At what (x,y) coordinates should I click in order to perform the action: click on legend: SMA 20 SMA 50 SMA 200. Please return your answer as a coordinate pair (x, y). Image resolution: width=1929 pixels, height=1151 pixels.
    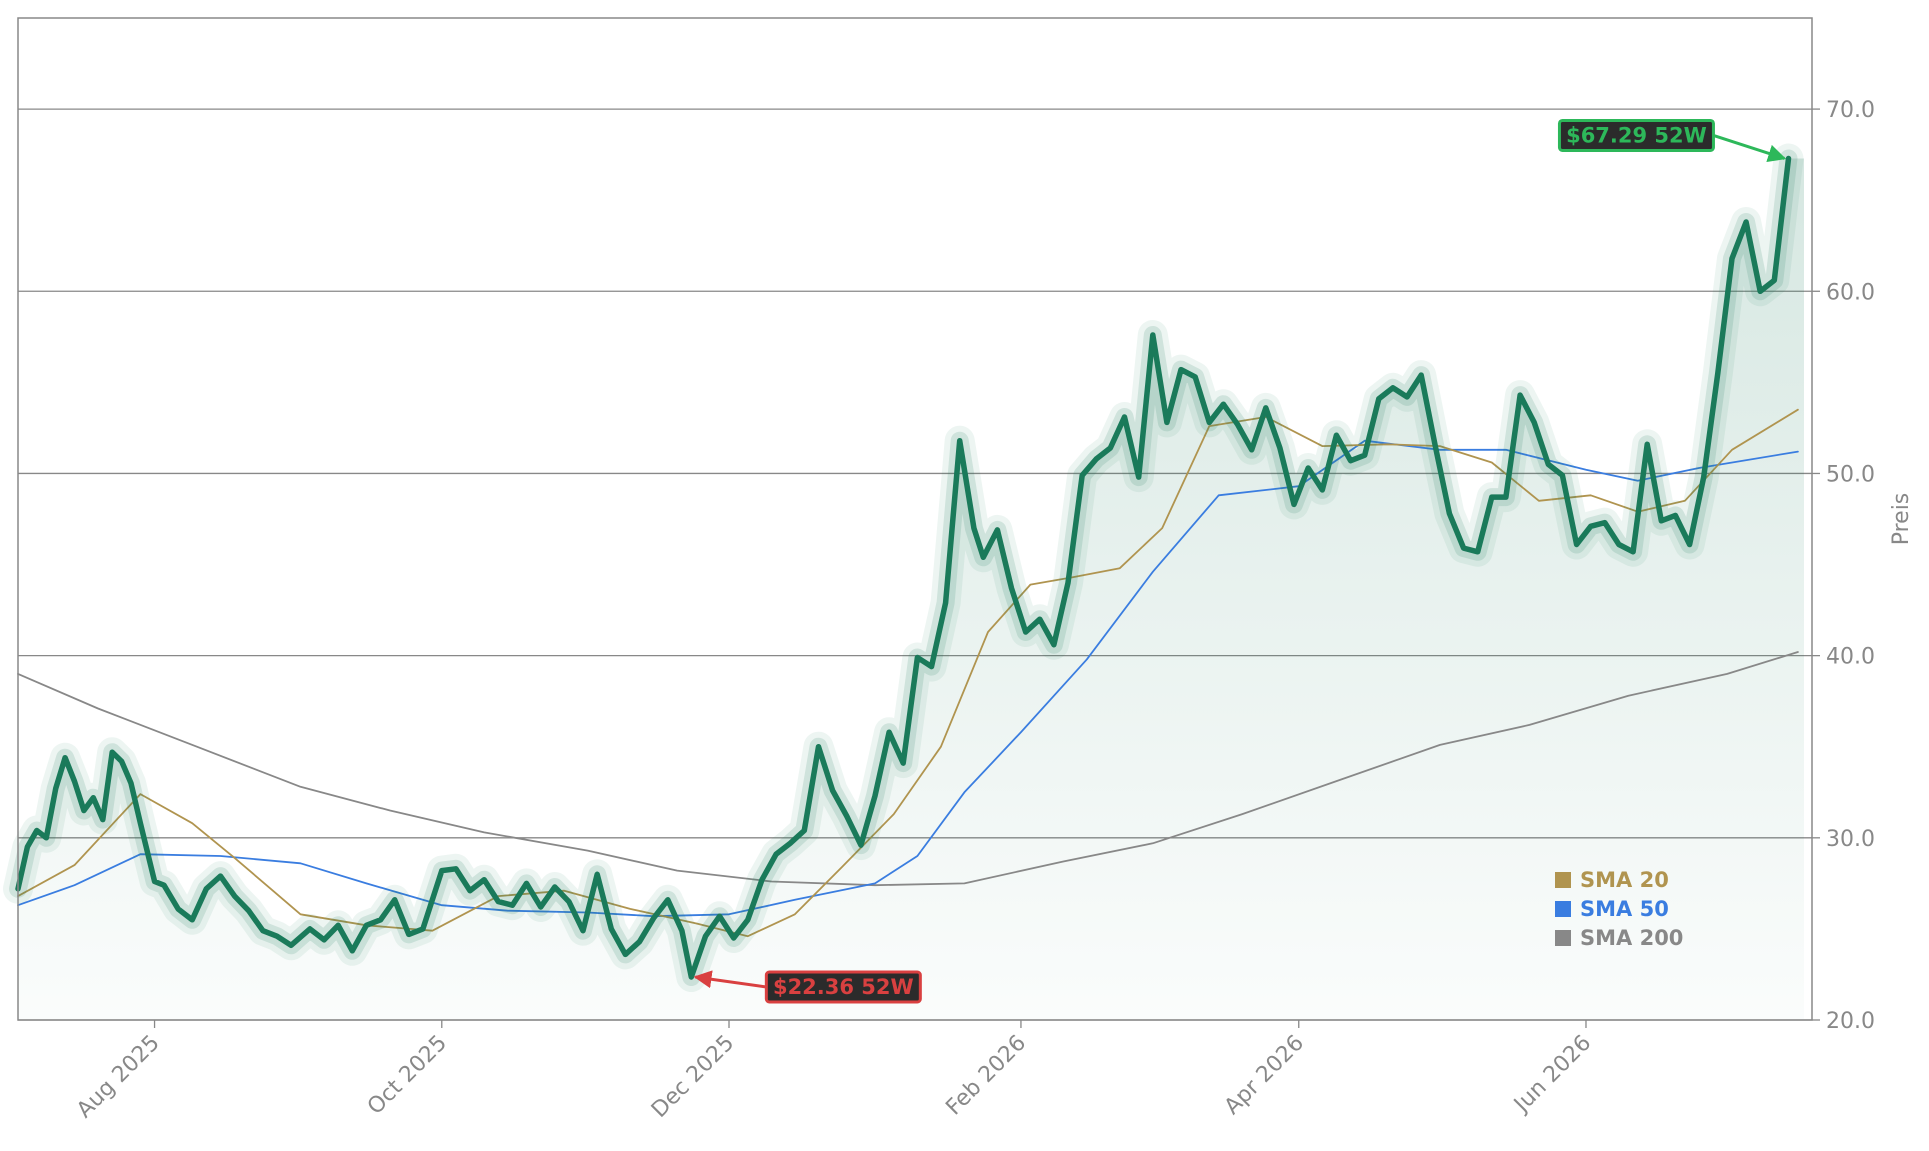
    Looking at the image, I should click on (1619, 909).